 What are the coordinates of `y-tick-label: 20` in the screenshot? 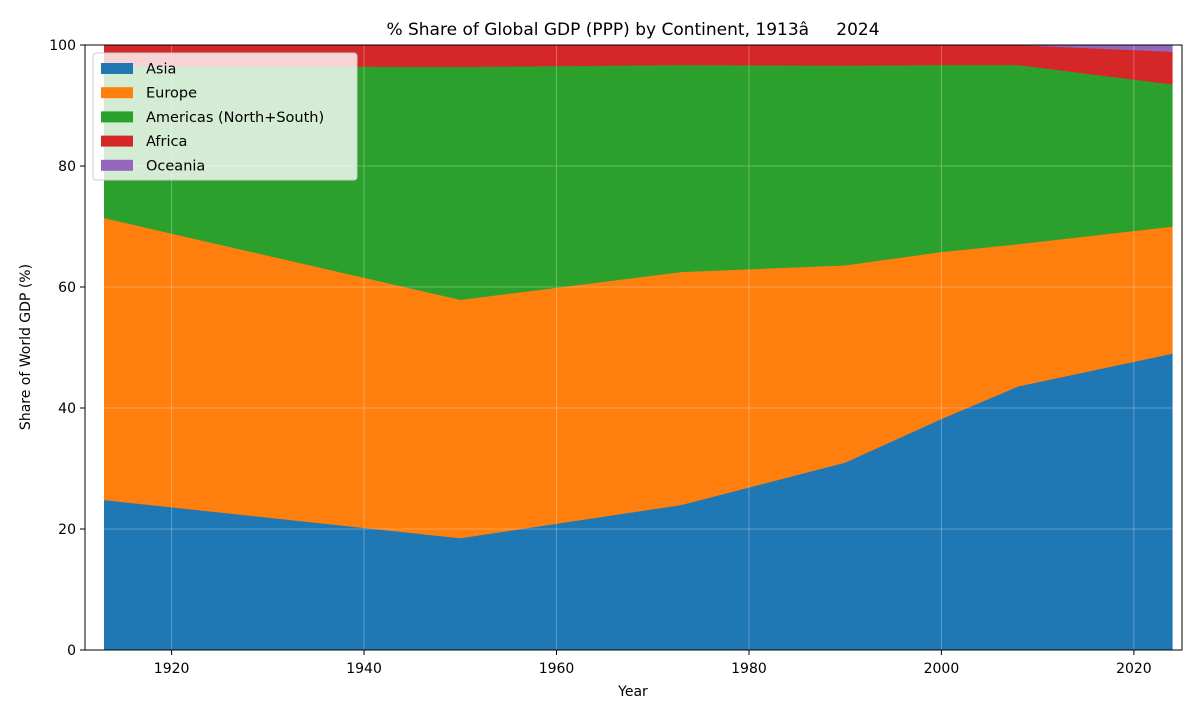 It's located at (67, 530).